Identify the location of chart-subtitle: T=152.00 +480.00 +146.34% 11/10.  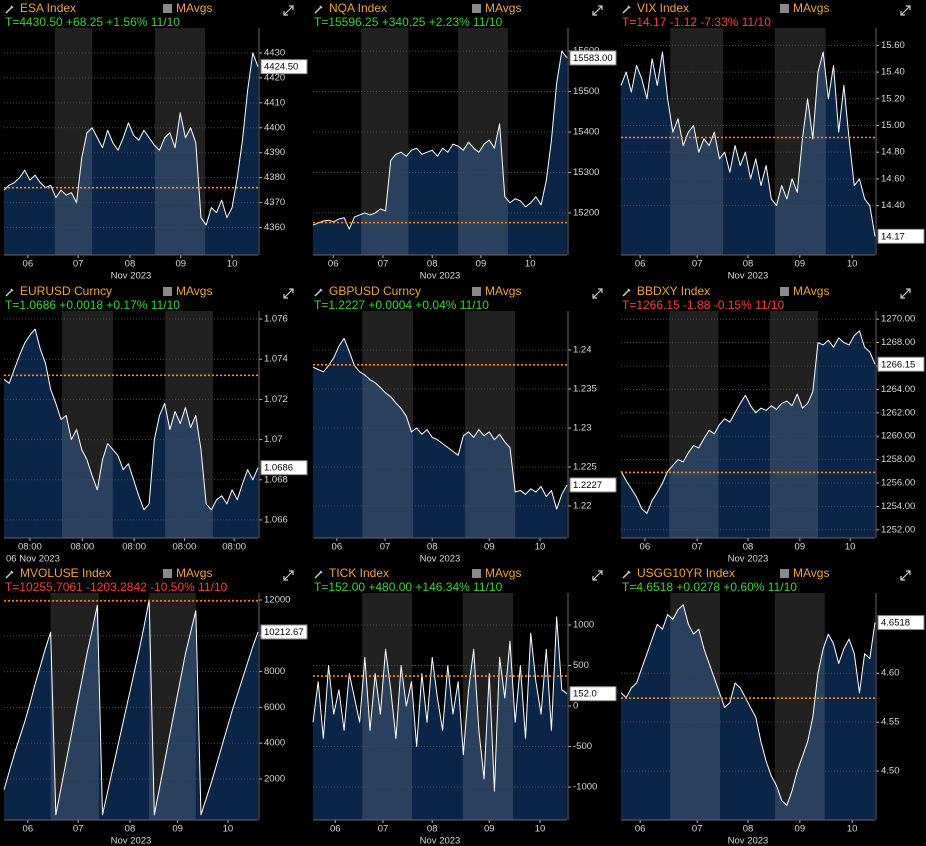
(408, 587).